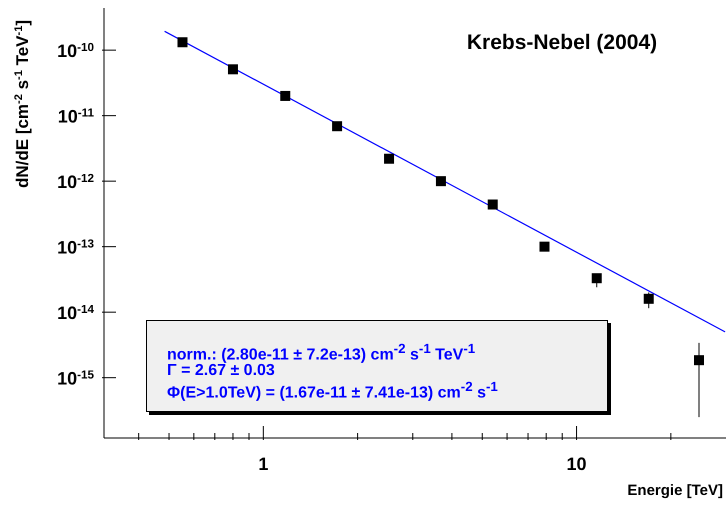 This screenshot has height=505, width=728. I want to click on x-tick-label: 10, so click(576, 464).